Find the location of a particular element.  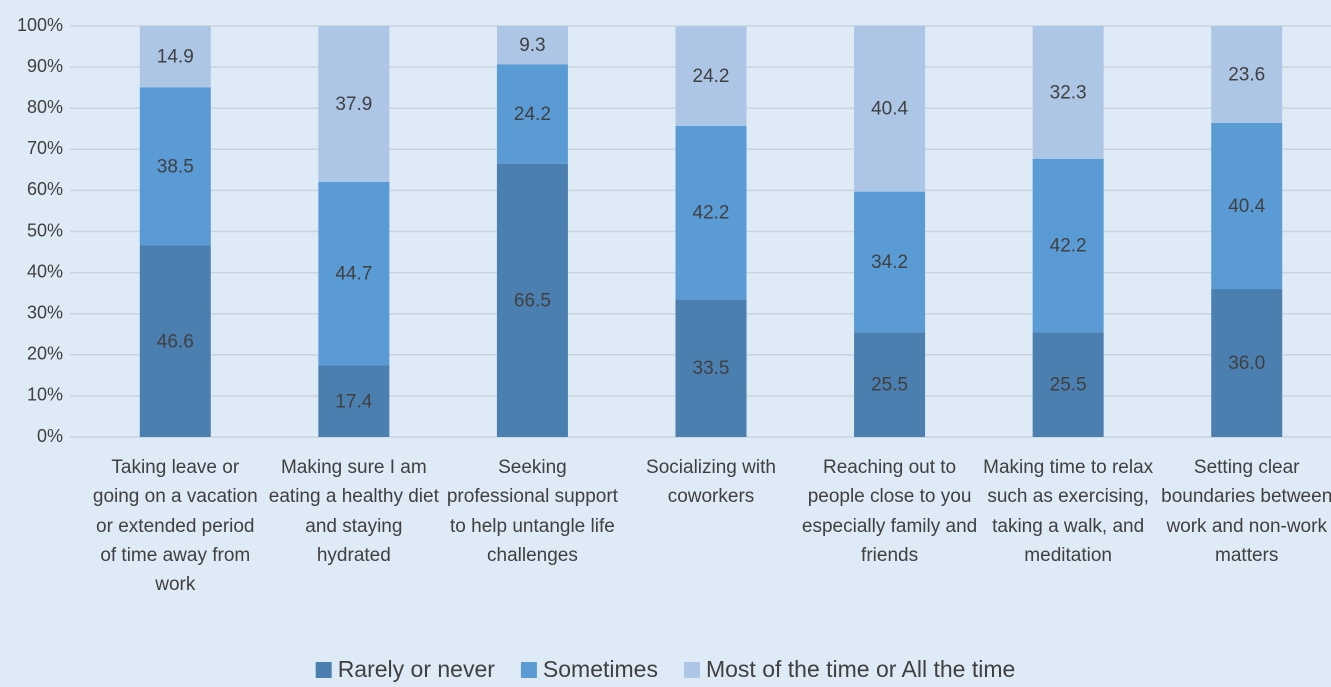

y-tick-label: 70% is located at coordinates (45, 148).